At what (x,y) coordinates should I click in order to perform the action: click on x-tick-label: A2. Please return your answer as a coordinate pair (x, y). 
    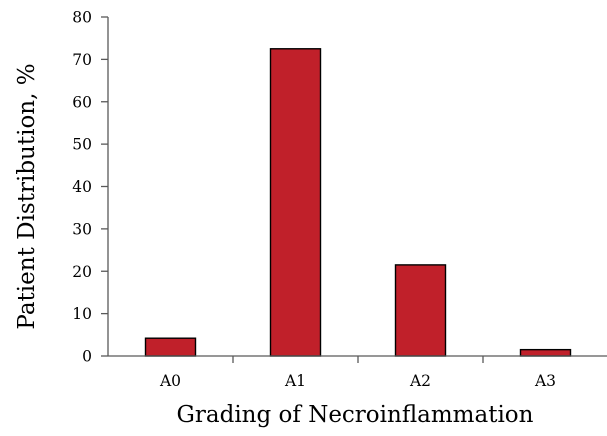
    Looking at the image, I should click on (420, 381).